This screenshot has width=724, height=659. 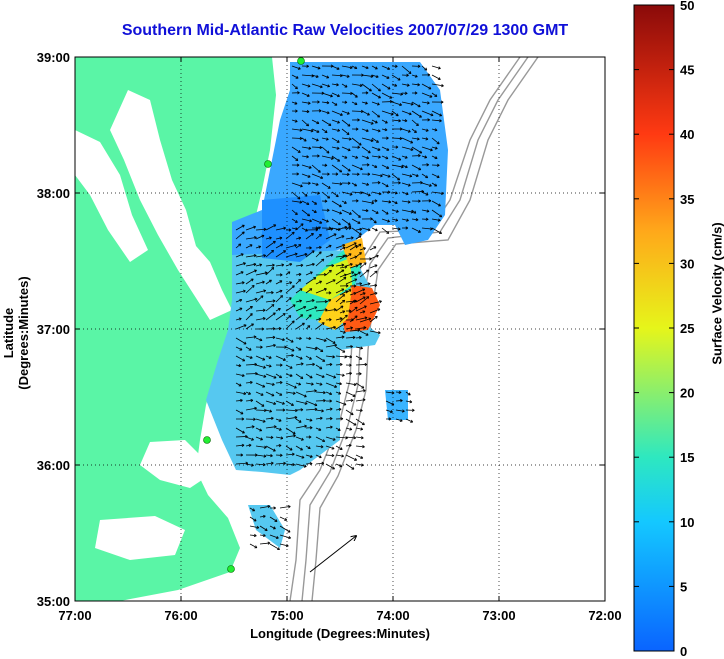 I want to click on bay-water, so click(x=111, y=196).